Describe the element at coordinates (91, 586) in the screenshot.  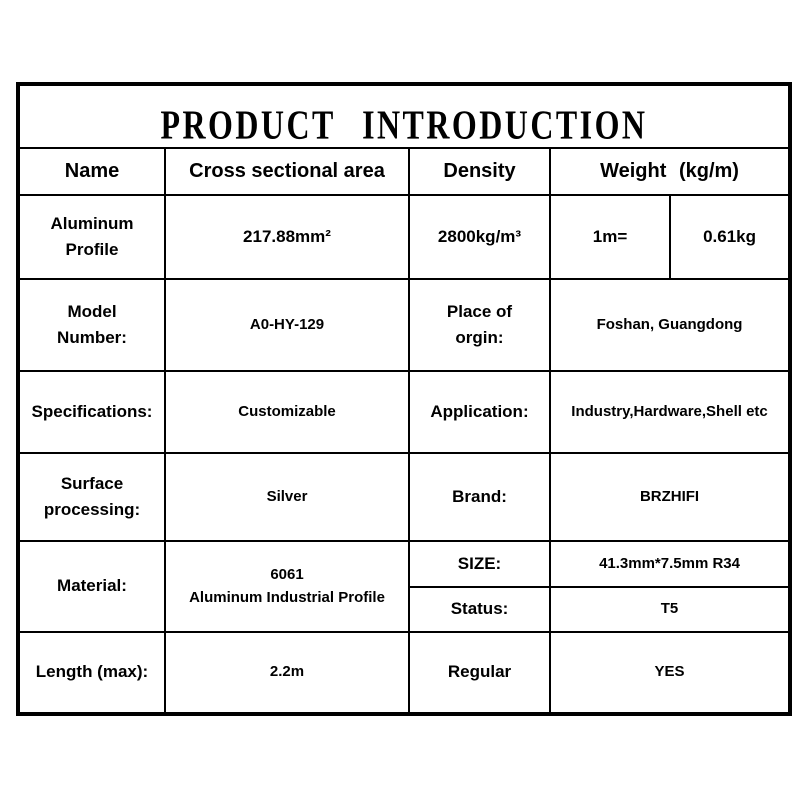
I see `material-label: Material:` at that location.